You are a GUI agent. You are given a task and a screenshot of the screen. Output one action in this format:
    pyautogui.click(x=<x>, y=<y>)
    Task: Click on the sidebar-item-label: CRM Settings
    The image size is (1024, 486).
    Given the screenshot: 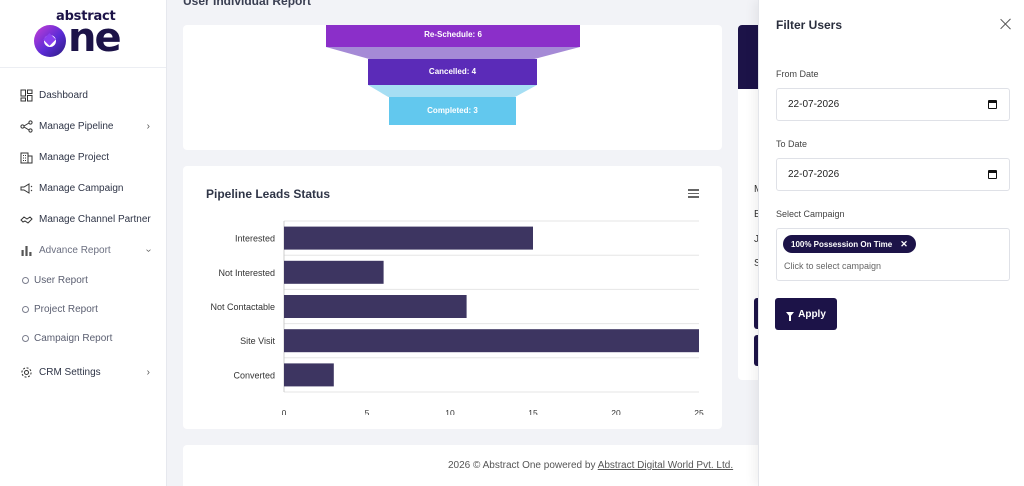 What is the action you would take?
    pyautogui.click(x=70, y=372)
    